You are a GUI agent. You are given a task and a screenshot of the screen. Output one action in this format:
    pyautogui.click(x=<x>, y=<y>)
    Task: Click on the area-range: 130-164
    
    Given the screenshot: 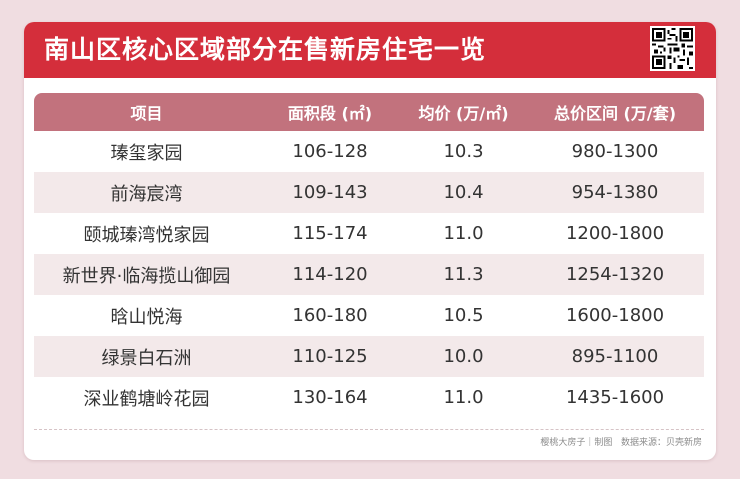 What is the action you would take?
    pyautogui.click(x=330, y=397)
    